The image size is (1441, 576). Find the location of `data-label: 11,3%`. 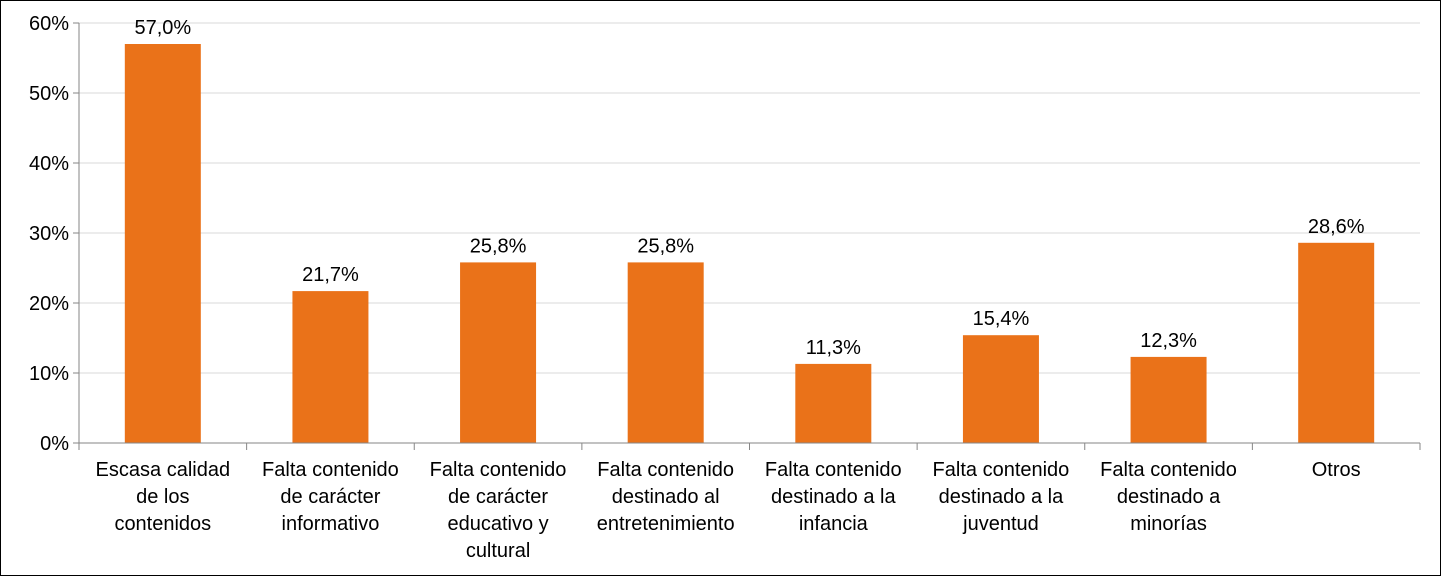

data-label: 11,3% is located at coordinates (833, 348).